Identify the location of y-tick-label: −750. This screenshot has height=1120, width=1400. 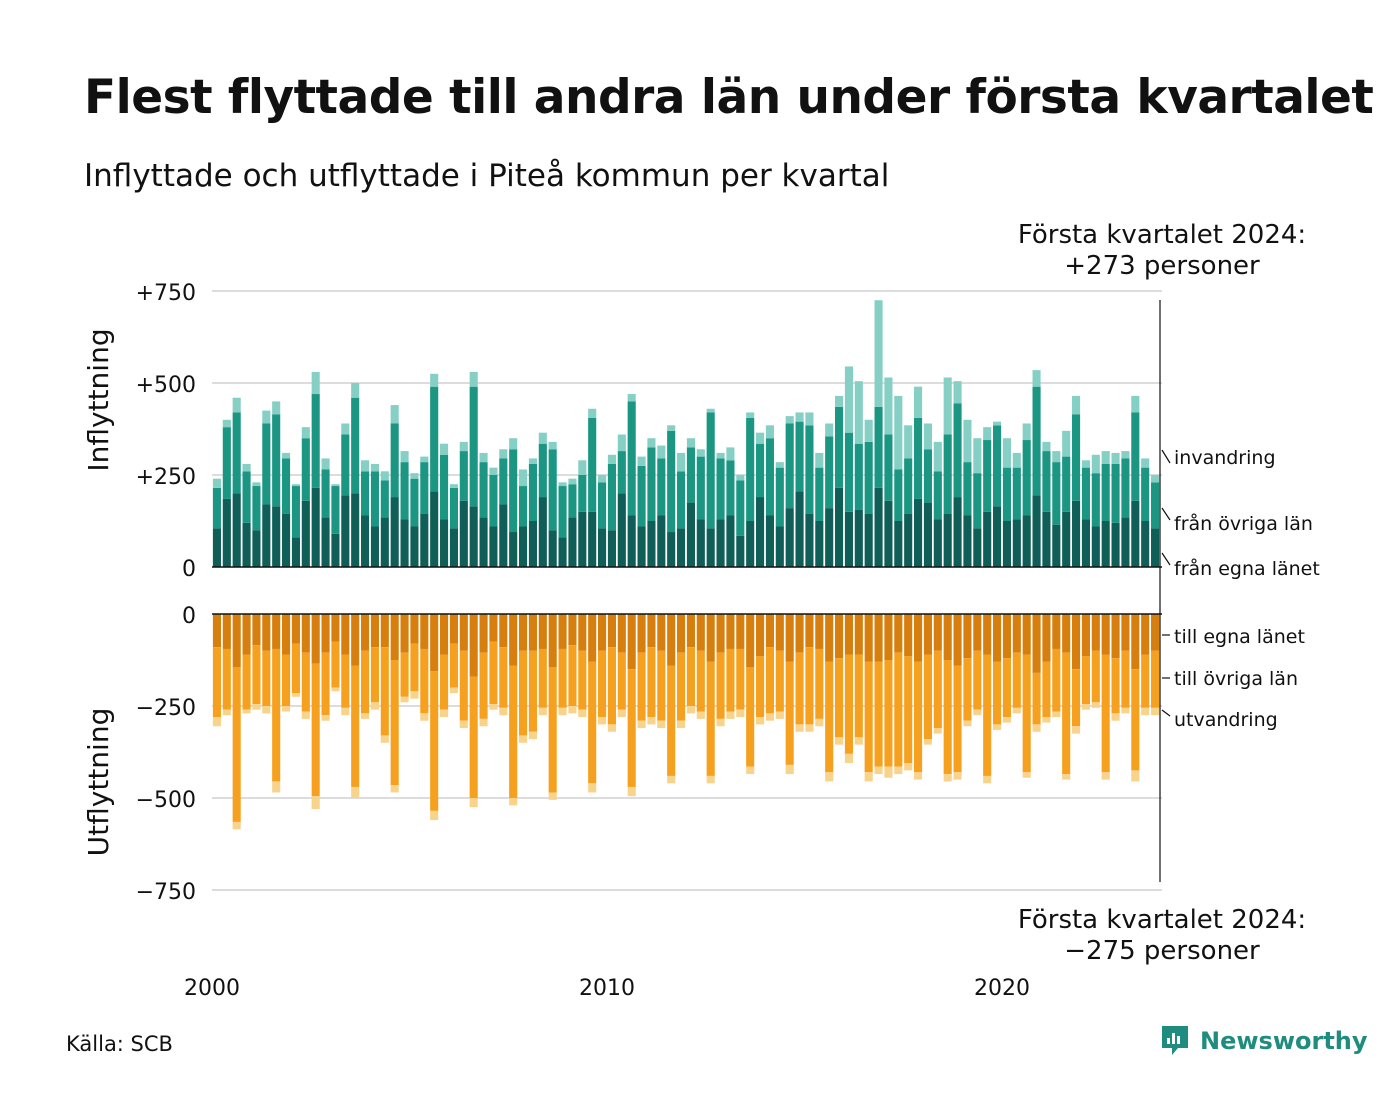
(166, 892).